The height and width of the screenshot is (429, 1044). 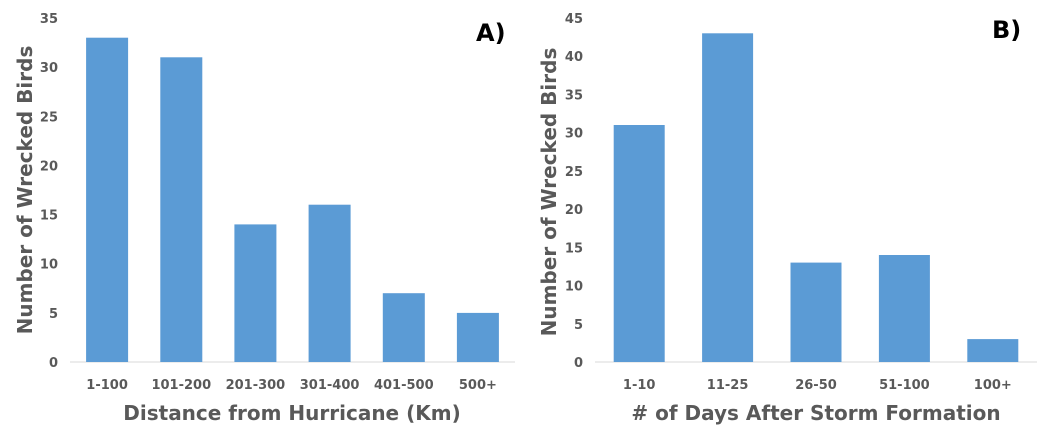 I want to click on panel-label-a: A), so click(x=491, y=33).